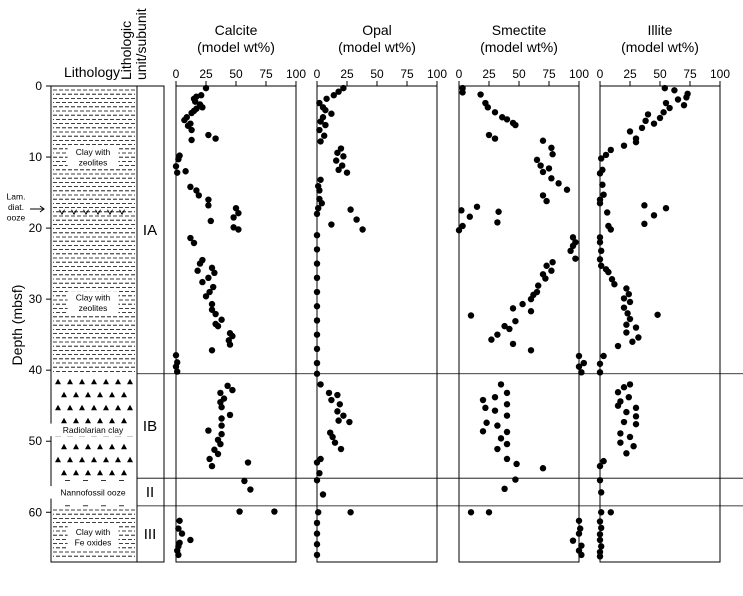 Image resolution: width=743 pixels, height=596 pixels. What do you see at coordinates (40, 299) in the screenshot?
I see `y-axis: 0 10 20 30 40 50 60` at bounding box center [40, 299].